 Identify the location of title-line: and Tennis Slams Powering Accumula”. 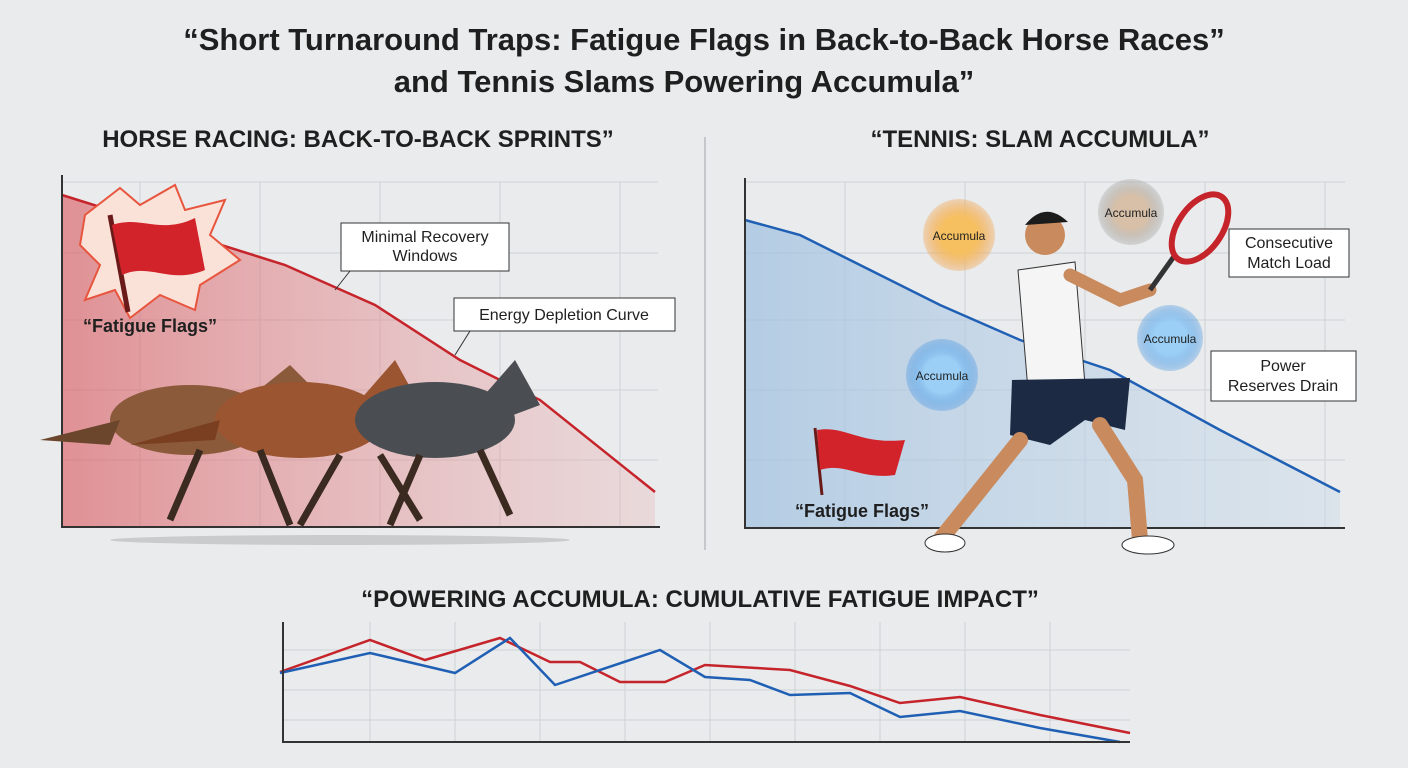
(684, 81).